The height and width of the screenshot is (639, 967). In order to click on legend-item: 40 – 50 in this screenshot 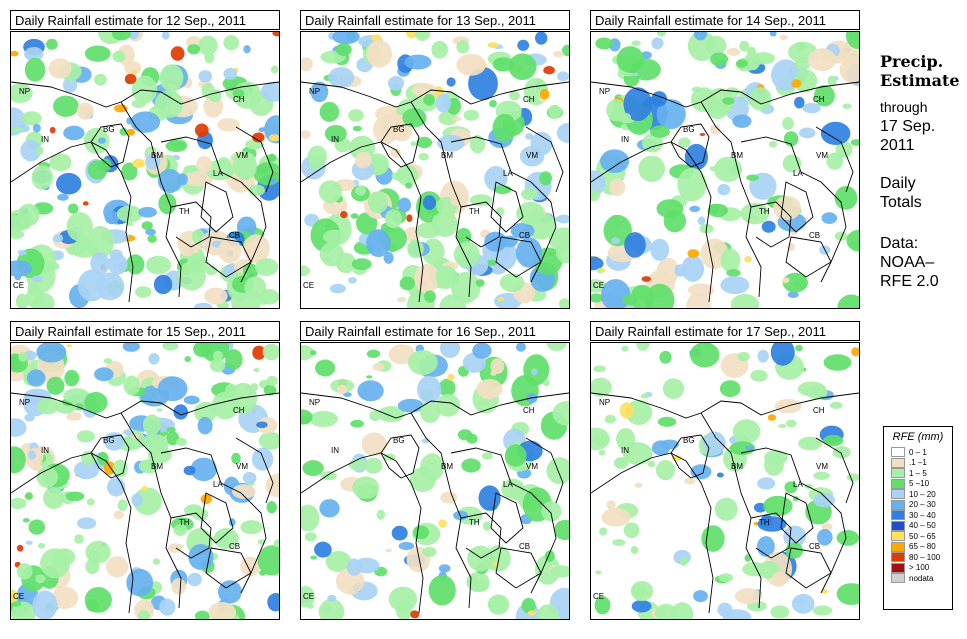, I will do `click(921, 526)`.